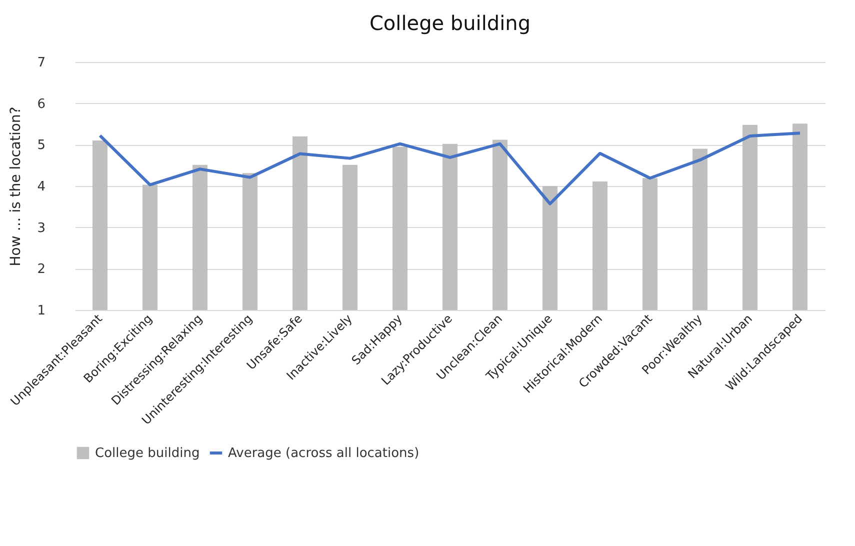  Describe the element at coordinates (41, 270) in the screenshot. I see `y-tick-label: 2` at that location.